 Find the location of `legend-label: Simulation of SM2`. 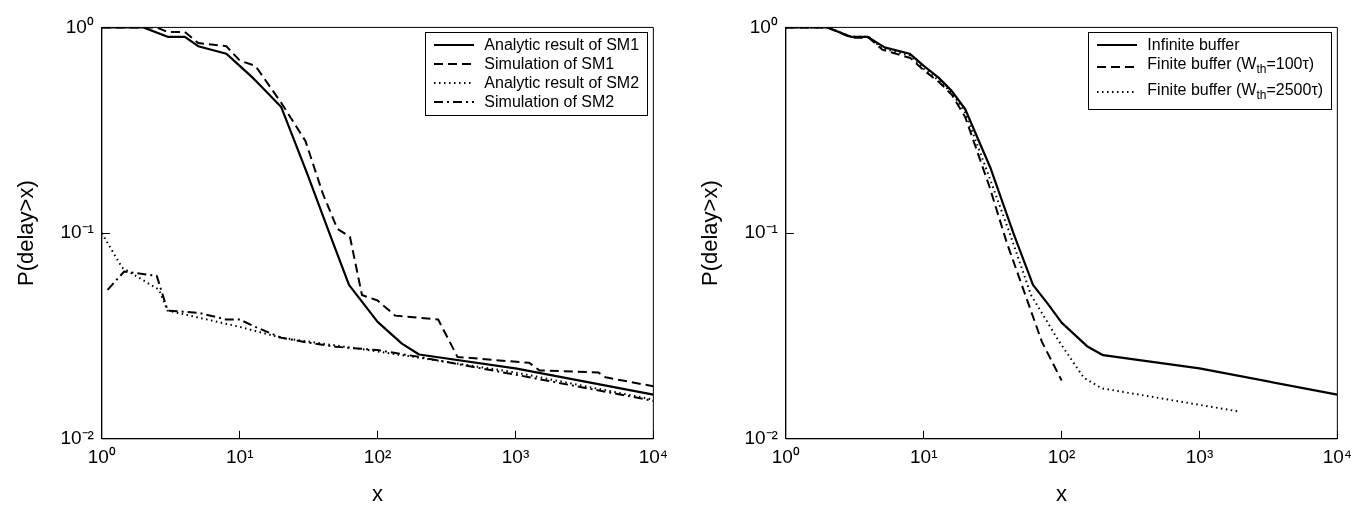

legend-label: Simulation of SM2 is located at coordinates (549, 102).